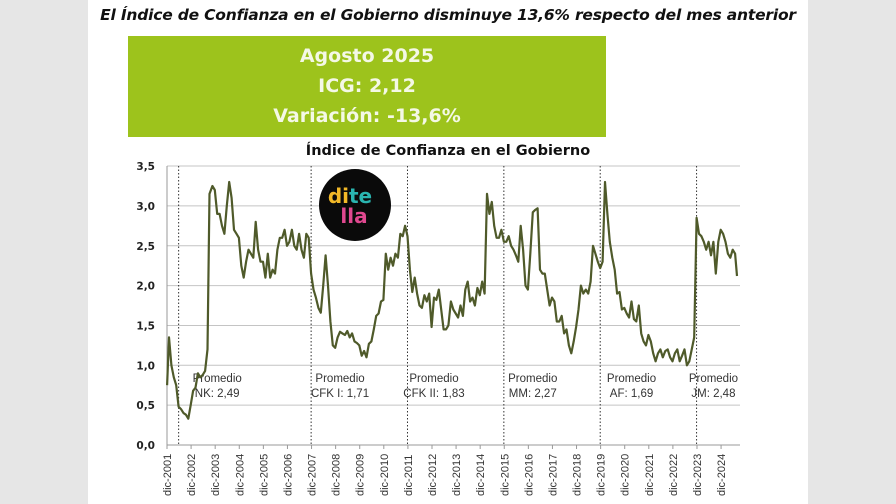 This screenshot has height=504, width=896. I want to click on x-tick-label: dic-2007, so click(313, 475).